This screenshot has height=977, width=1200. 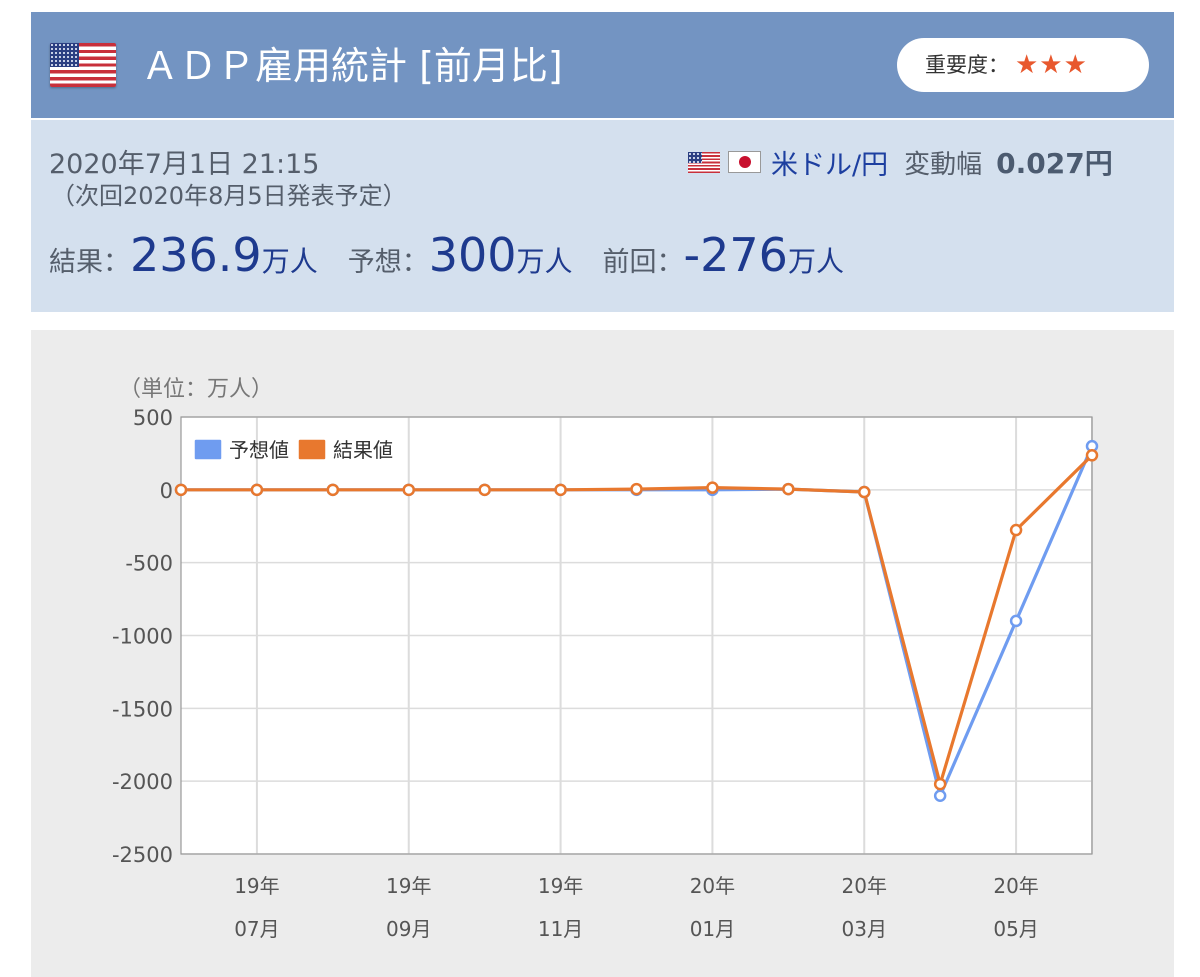 I want to click on forecast-label: 予想：, so click(x=388, y=262).